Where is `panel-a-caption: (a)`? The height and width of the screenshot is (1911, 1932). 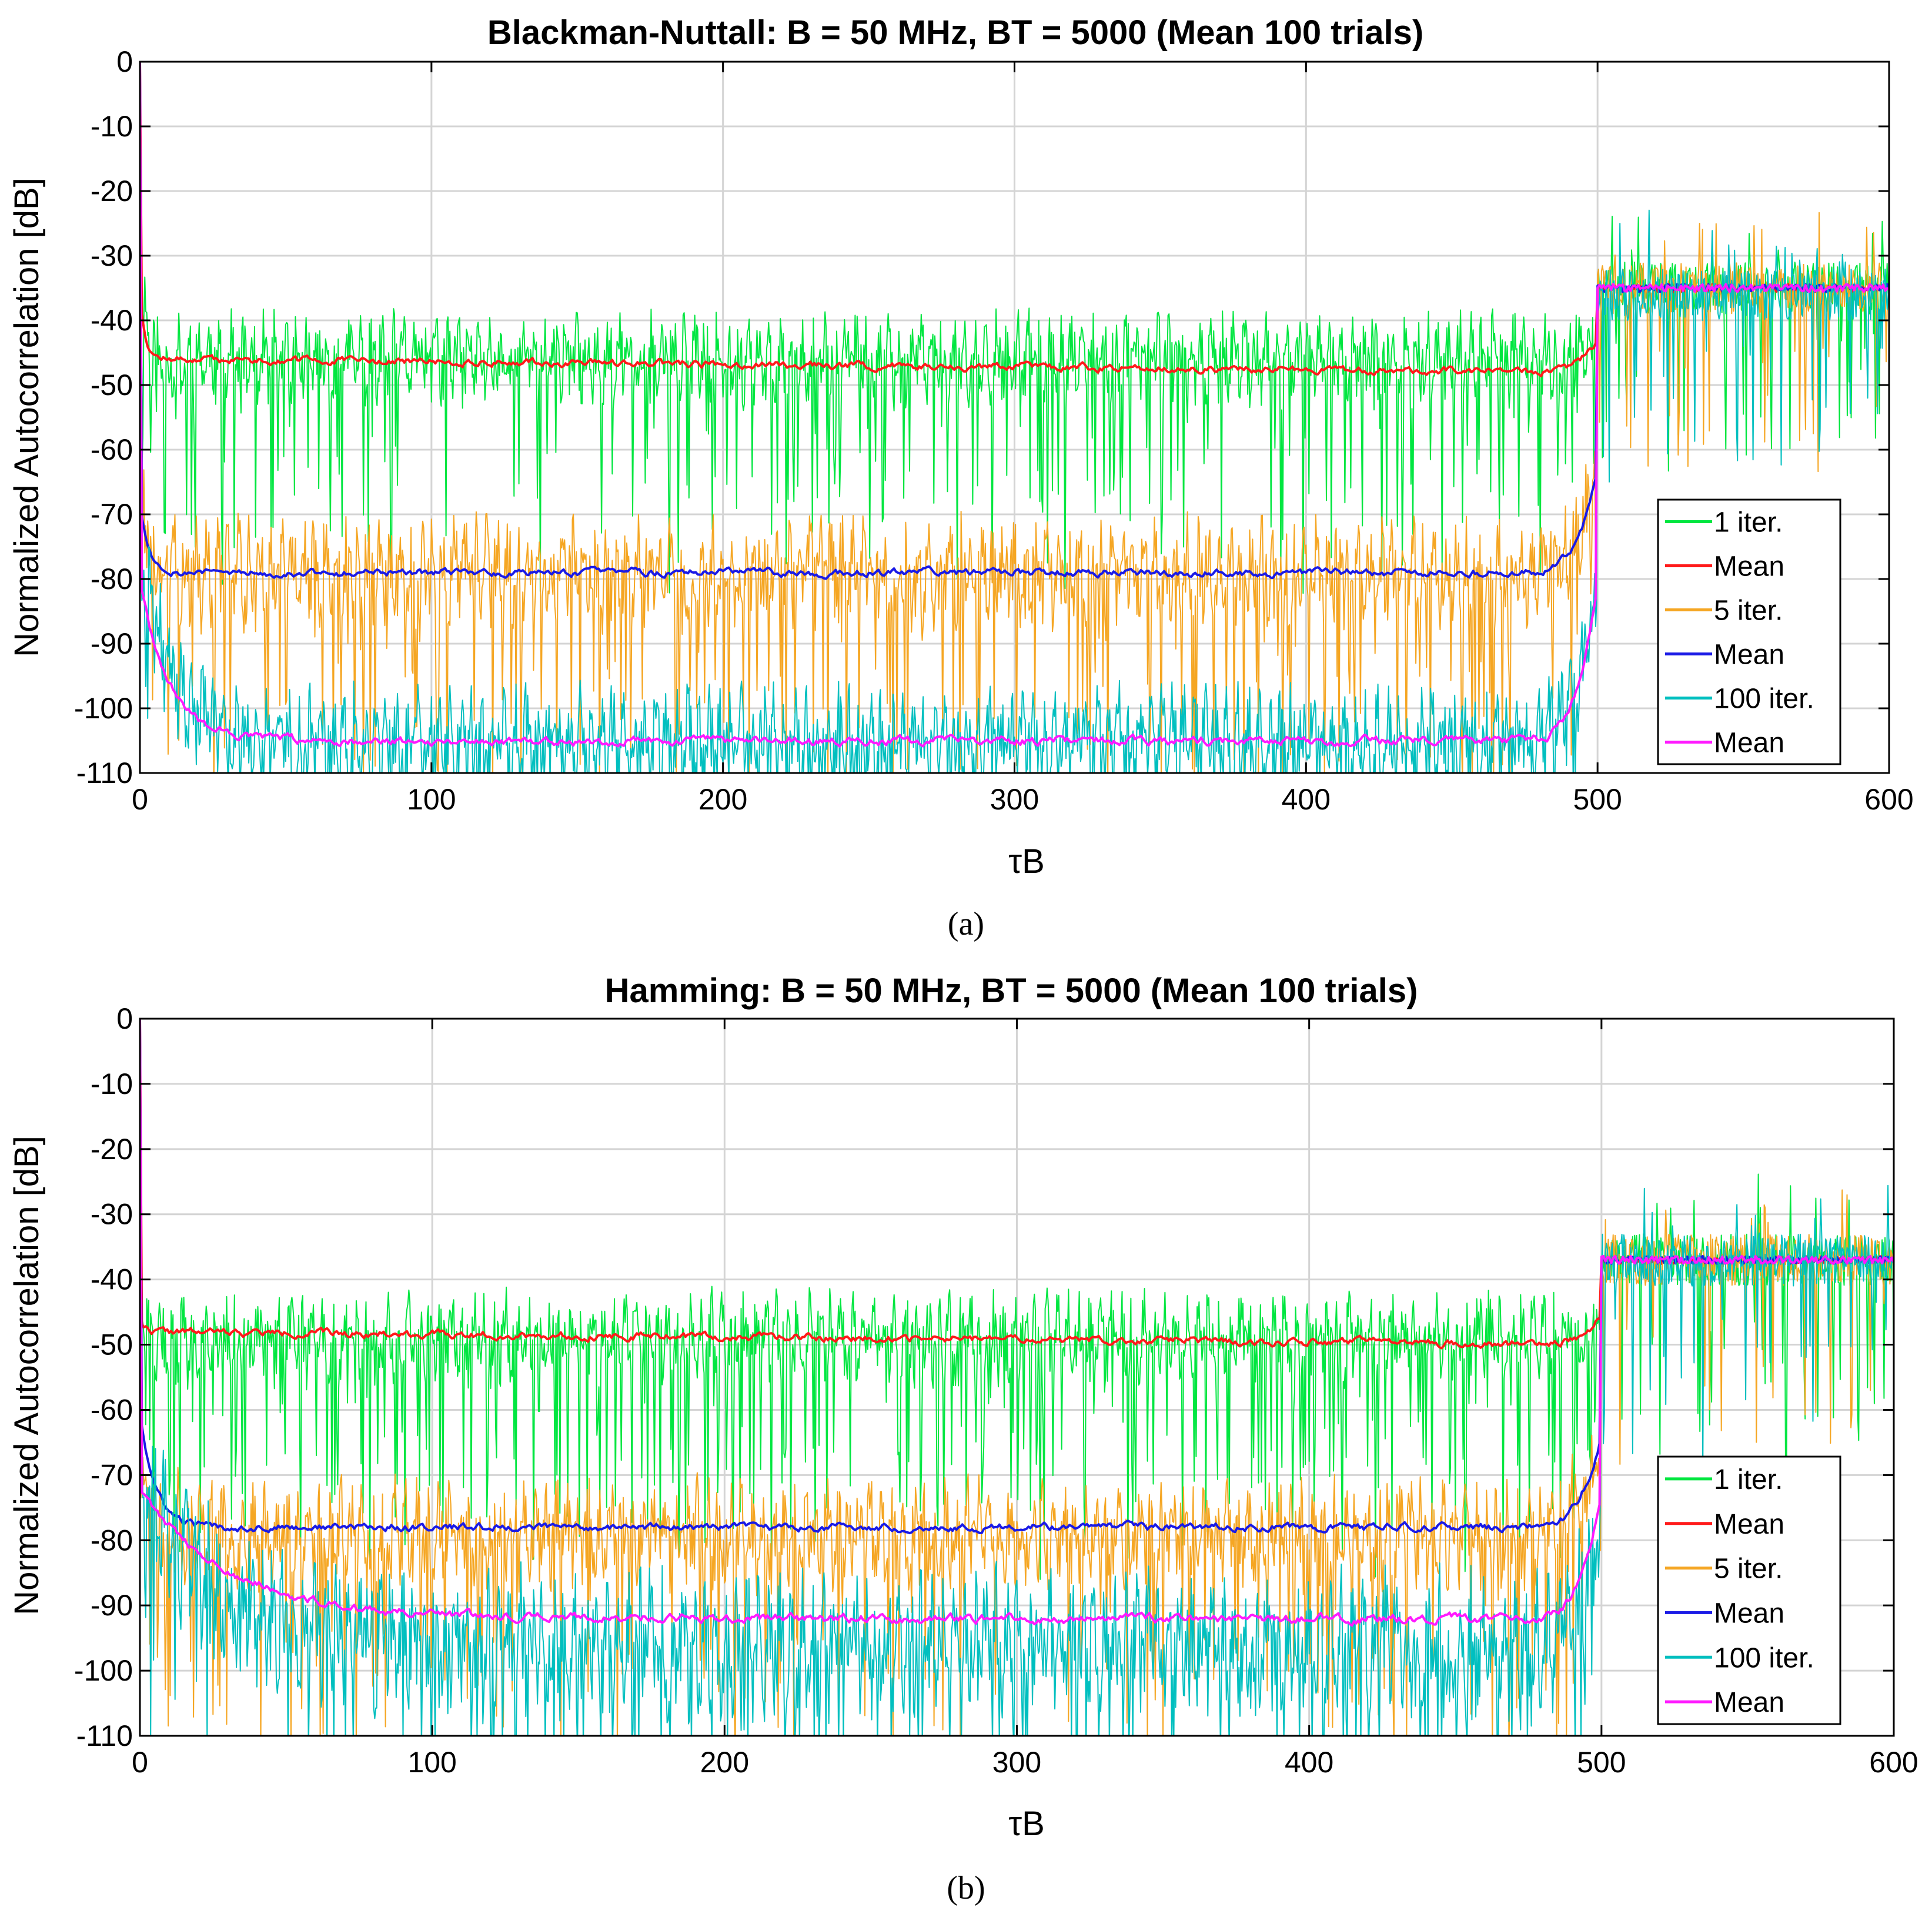
panel-a-caption: (a) is located at coordinates (966, 924).